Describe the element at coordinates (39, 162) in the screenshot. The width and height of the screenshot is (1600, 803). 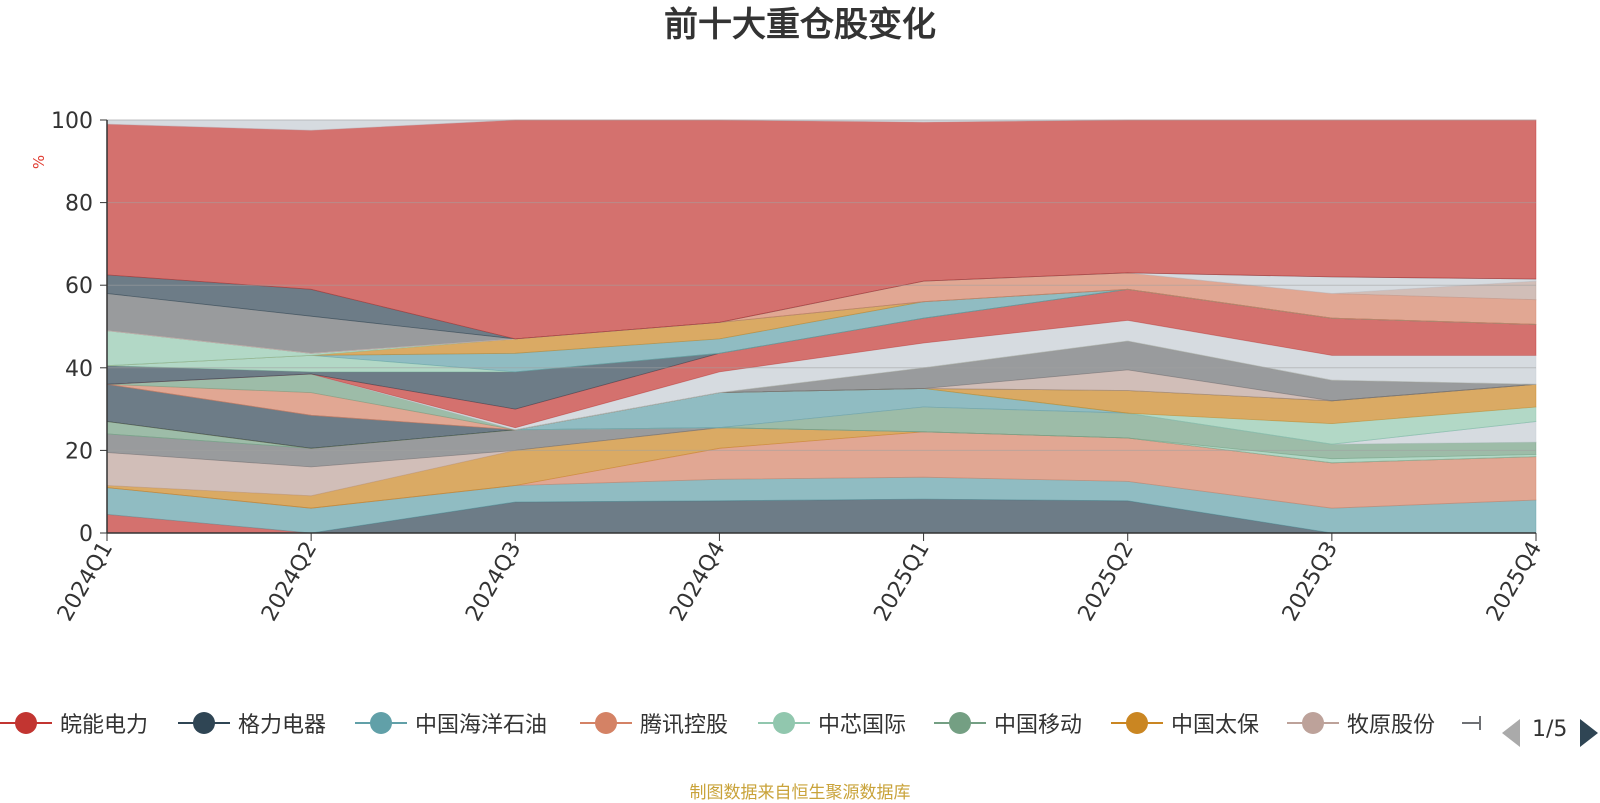
I see `y-axis-unit-label: %` at that location.